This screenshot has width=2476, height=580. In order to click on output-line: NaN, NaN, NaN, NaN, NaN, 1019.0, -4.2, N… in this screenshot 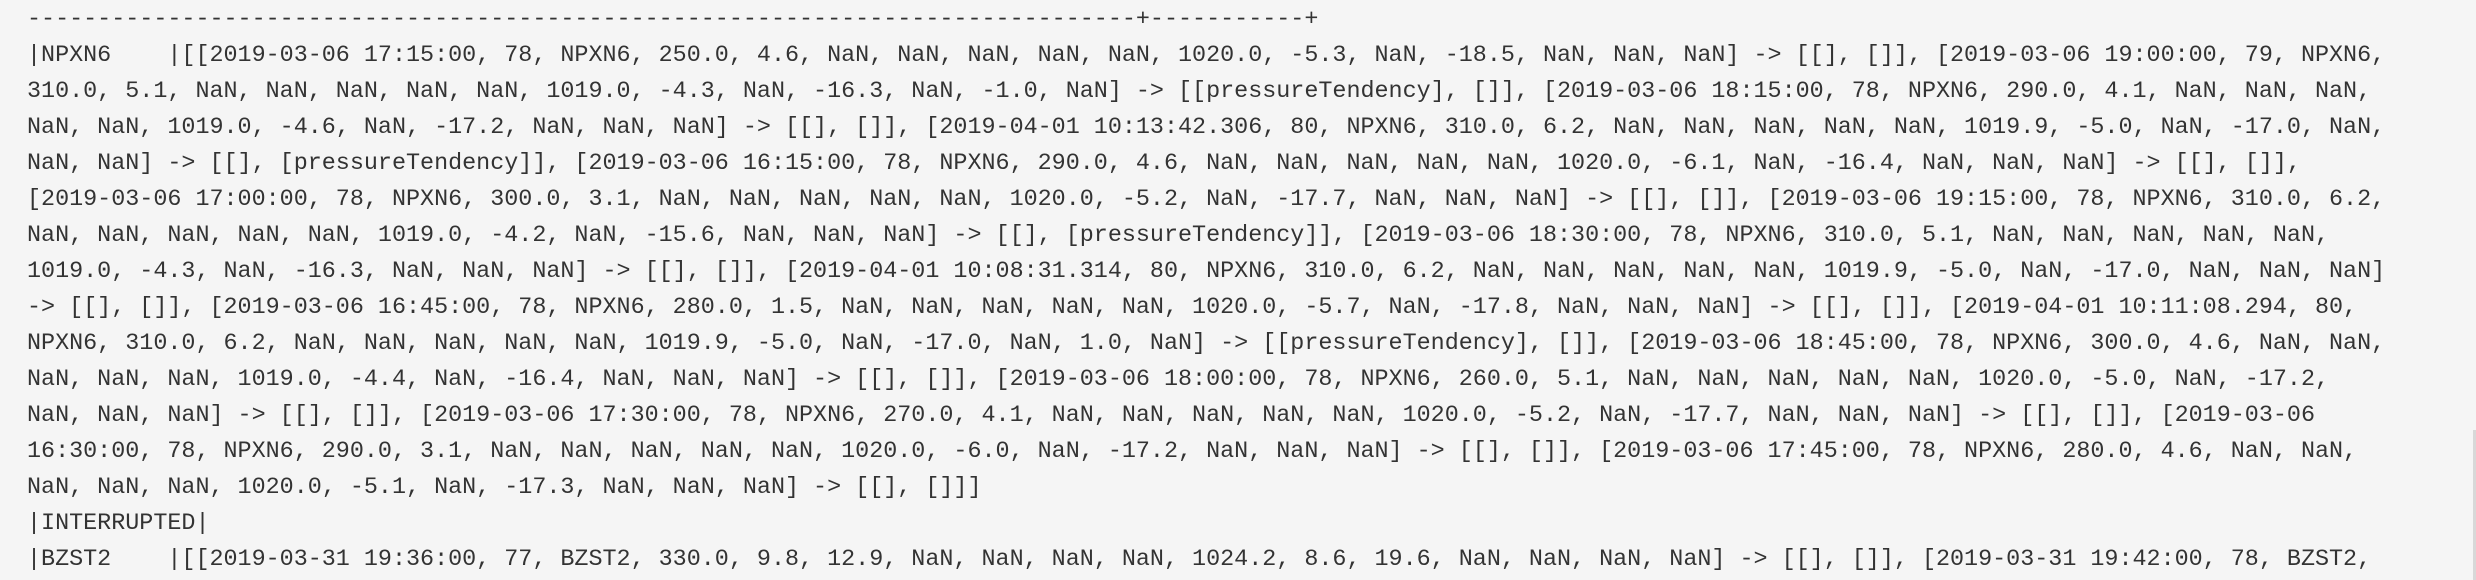, I will do `click(1178, 236)`.